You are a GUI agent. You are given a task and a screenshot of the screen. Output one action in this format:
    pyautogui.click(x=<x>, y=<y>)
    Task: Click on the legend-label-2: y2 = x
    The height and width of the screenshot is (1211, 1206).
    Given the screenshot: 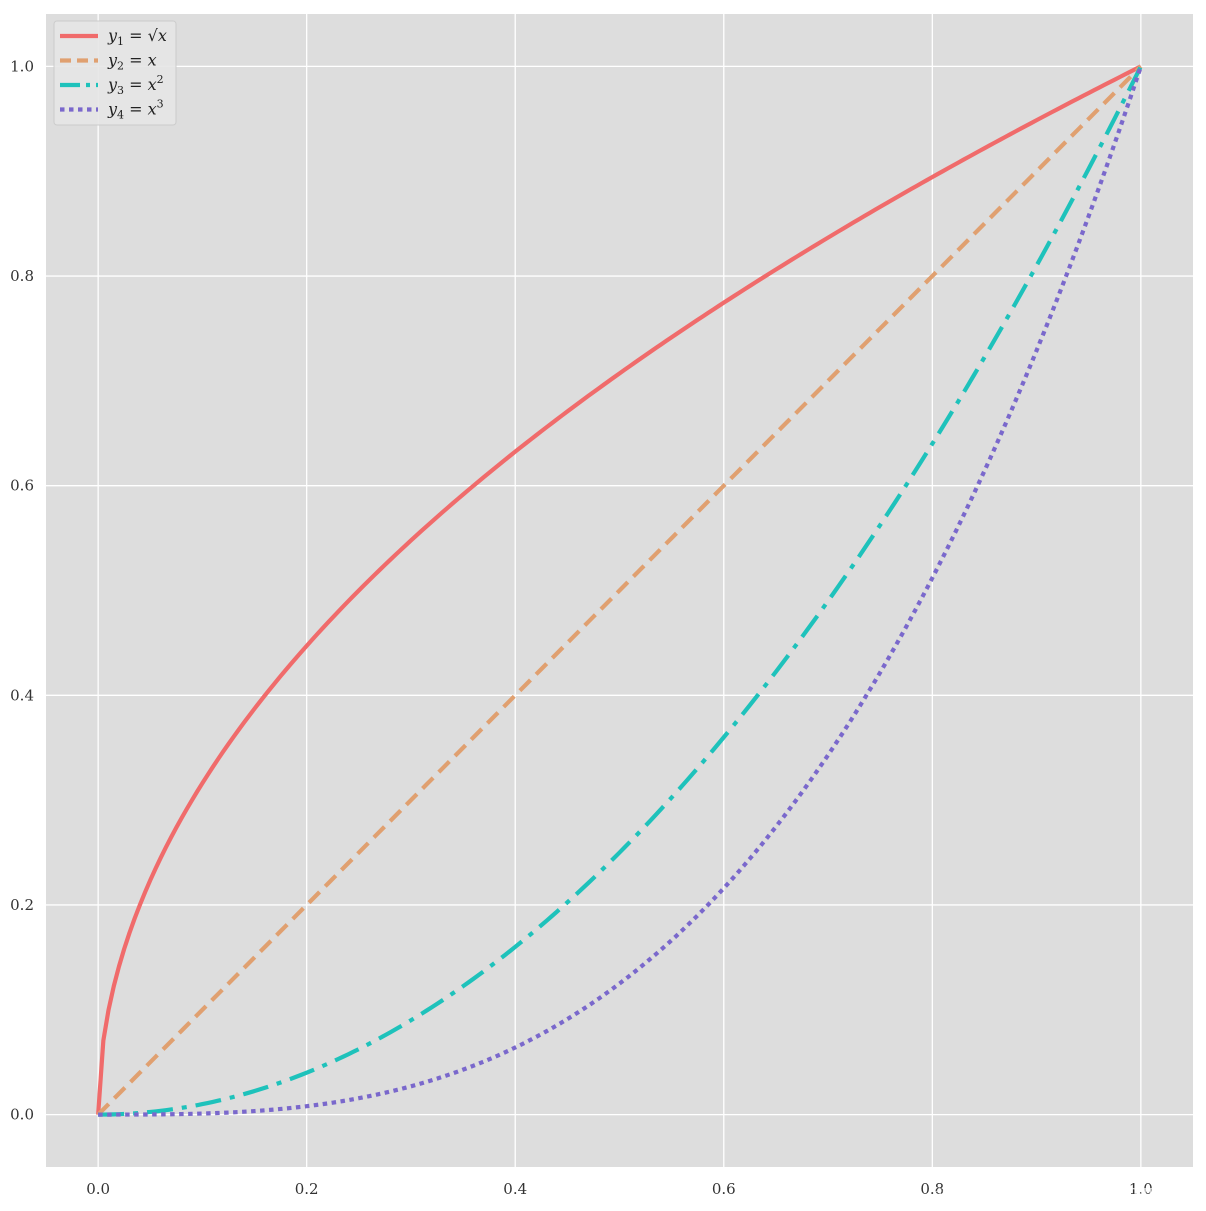 What is the action you would take?
    pyautogui.click(x=132, y=62)
    